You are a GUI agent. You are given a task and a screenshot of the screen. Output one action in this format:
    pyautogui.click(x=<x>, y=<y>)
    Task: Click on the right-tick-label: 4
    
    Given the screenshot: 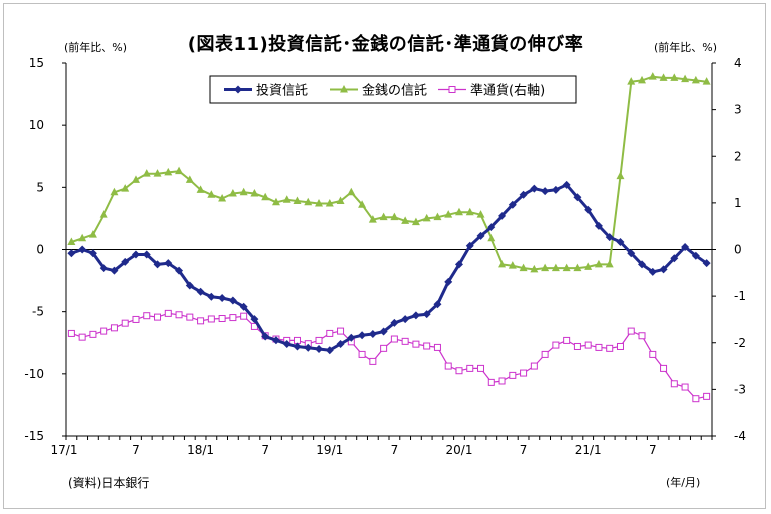 What is the action you would take?
    pyautogui.click(x=738, y=63)
    